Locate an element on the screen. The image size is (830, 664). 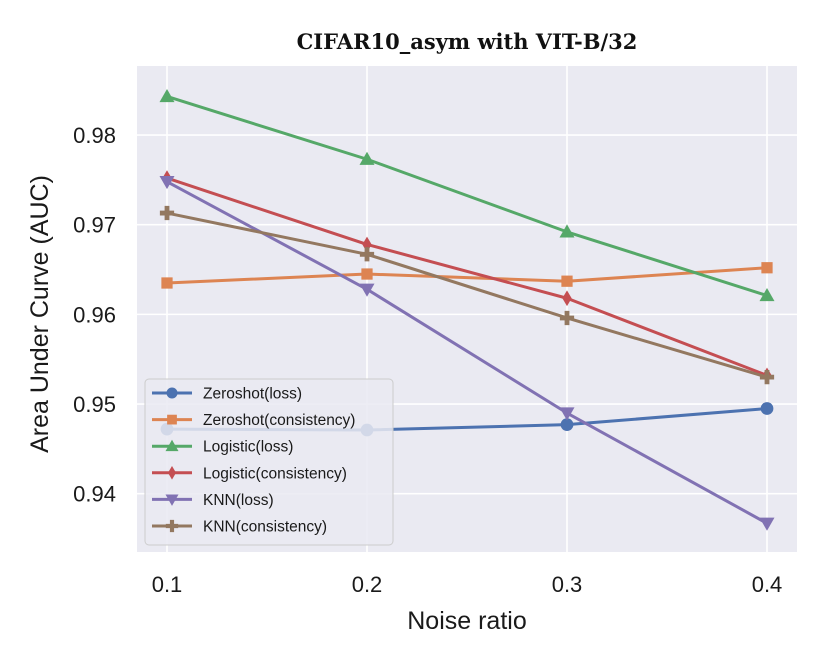
legend-item: KNN(consistency) is located at coordinates (239, 527).